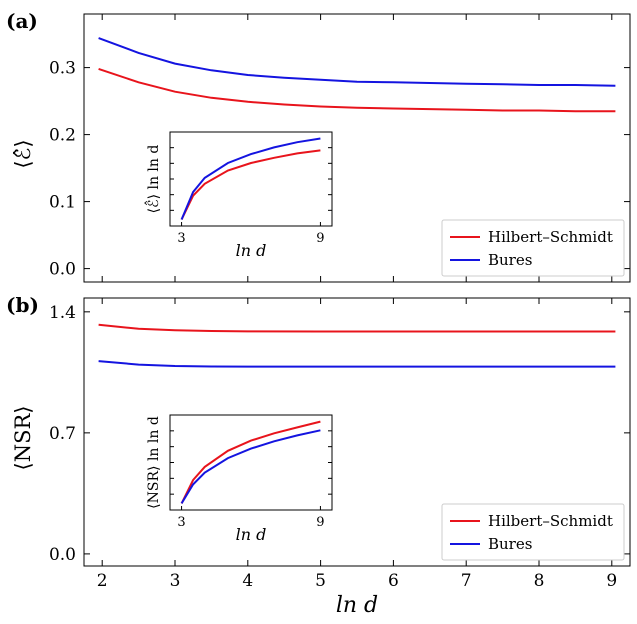  Describe the element at coordinates (247, 581) in the screenshot. I see `x-tick-label: 4` at that location.